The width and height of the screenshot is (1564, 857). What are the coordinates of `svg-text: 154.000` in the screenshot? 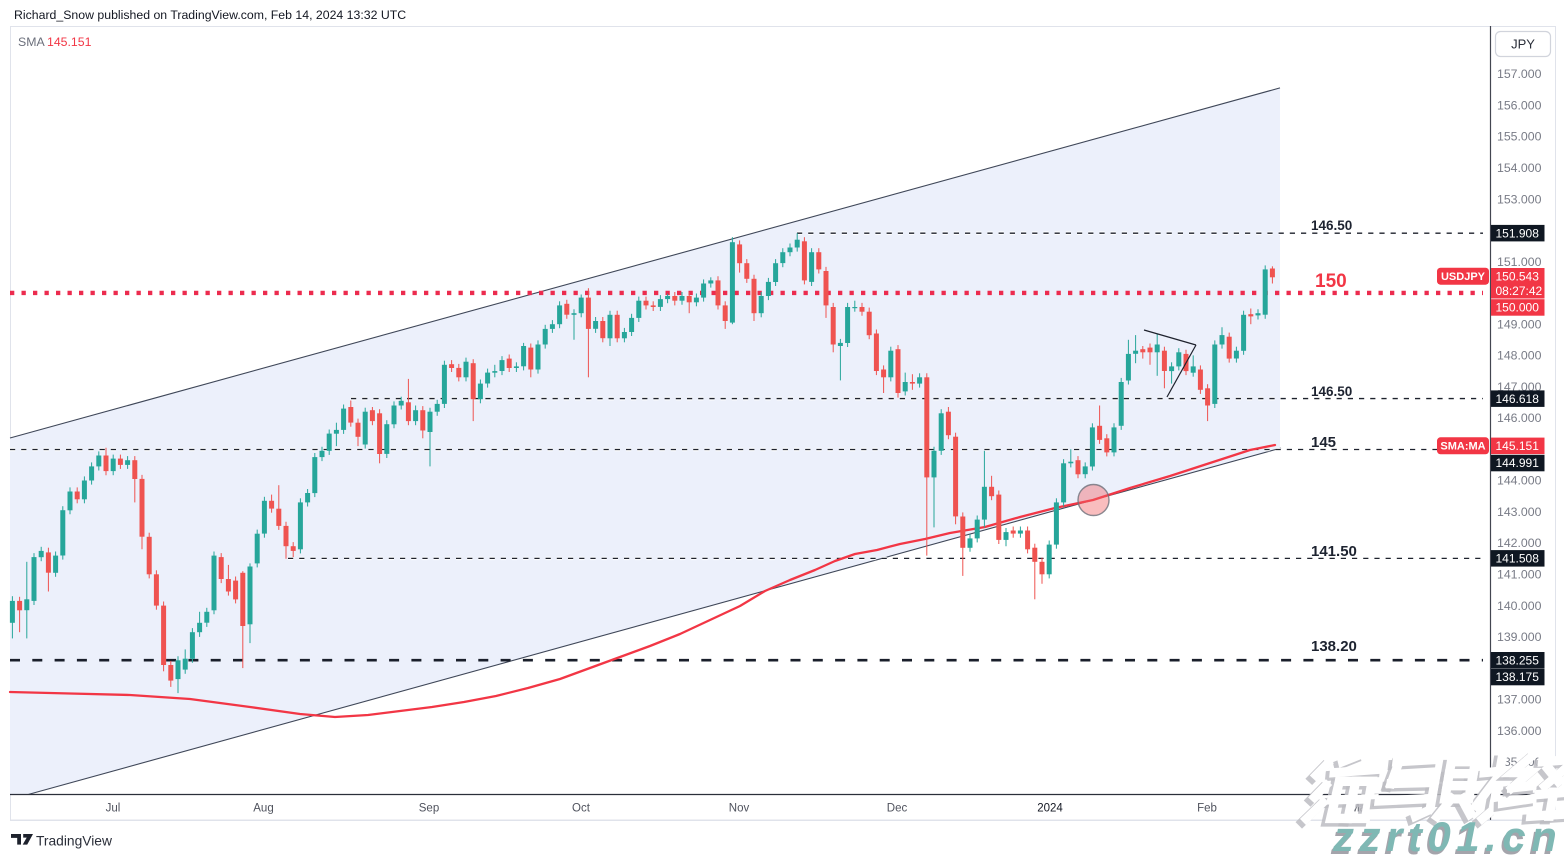 It's located at (1519, 168).